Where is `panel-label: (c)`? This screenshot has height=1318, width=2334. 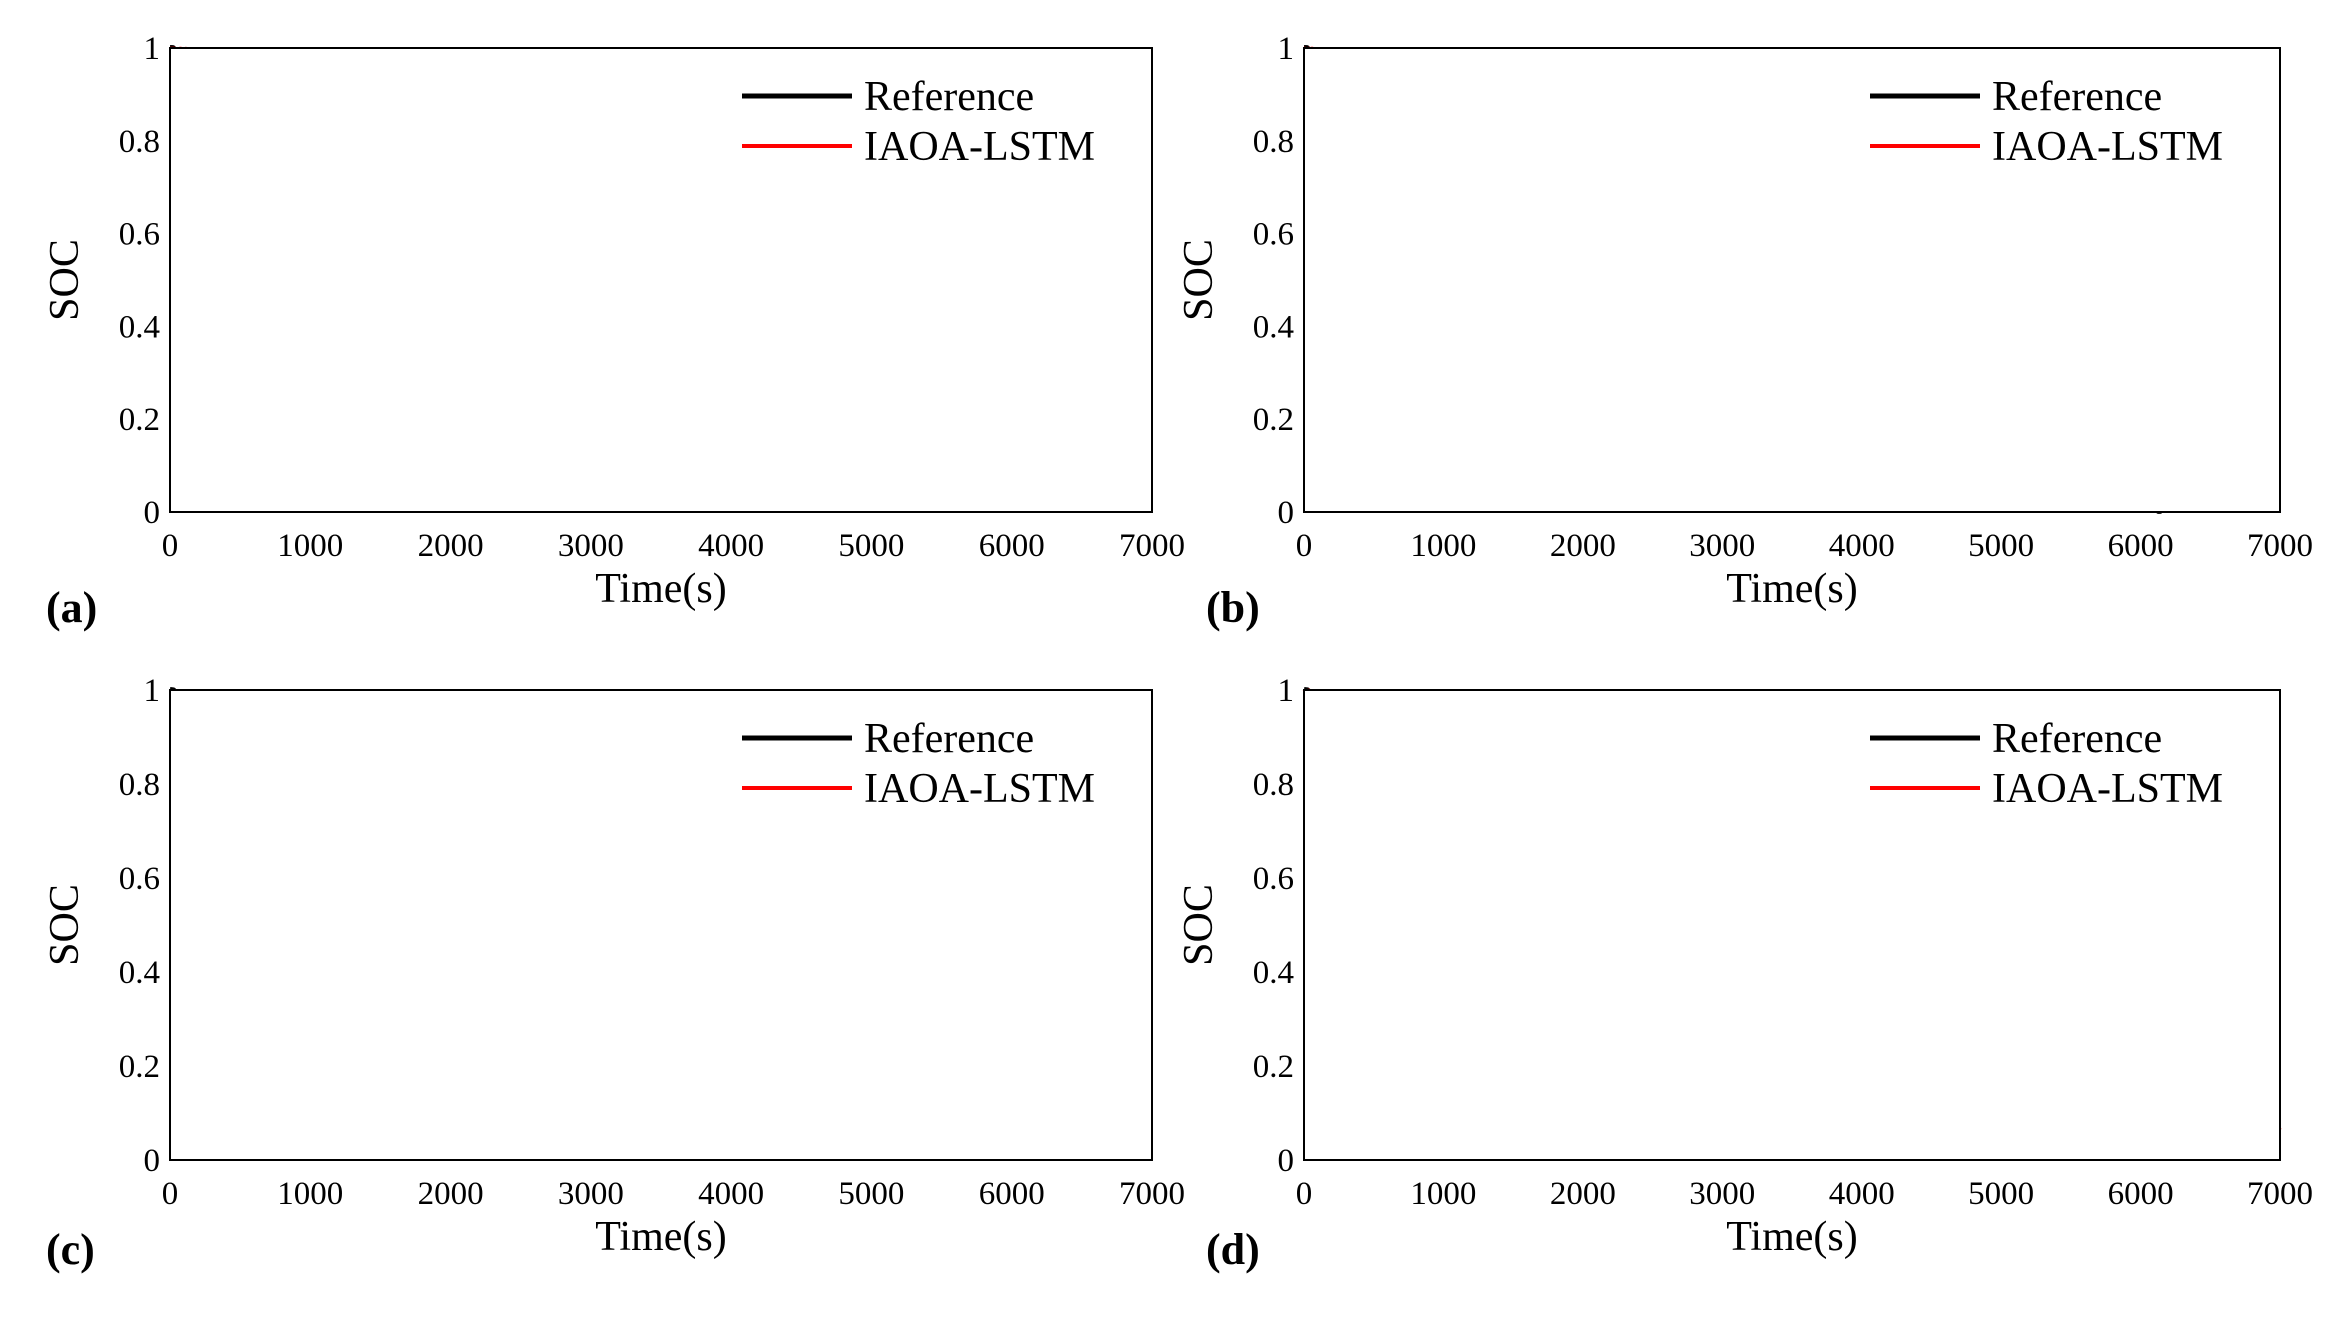 panel-label: (c) is located at coordinates (70, 1249).